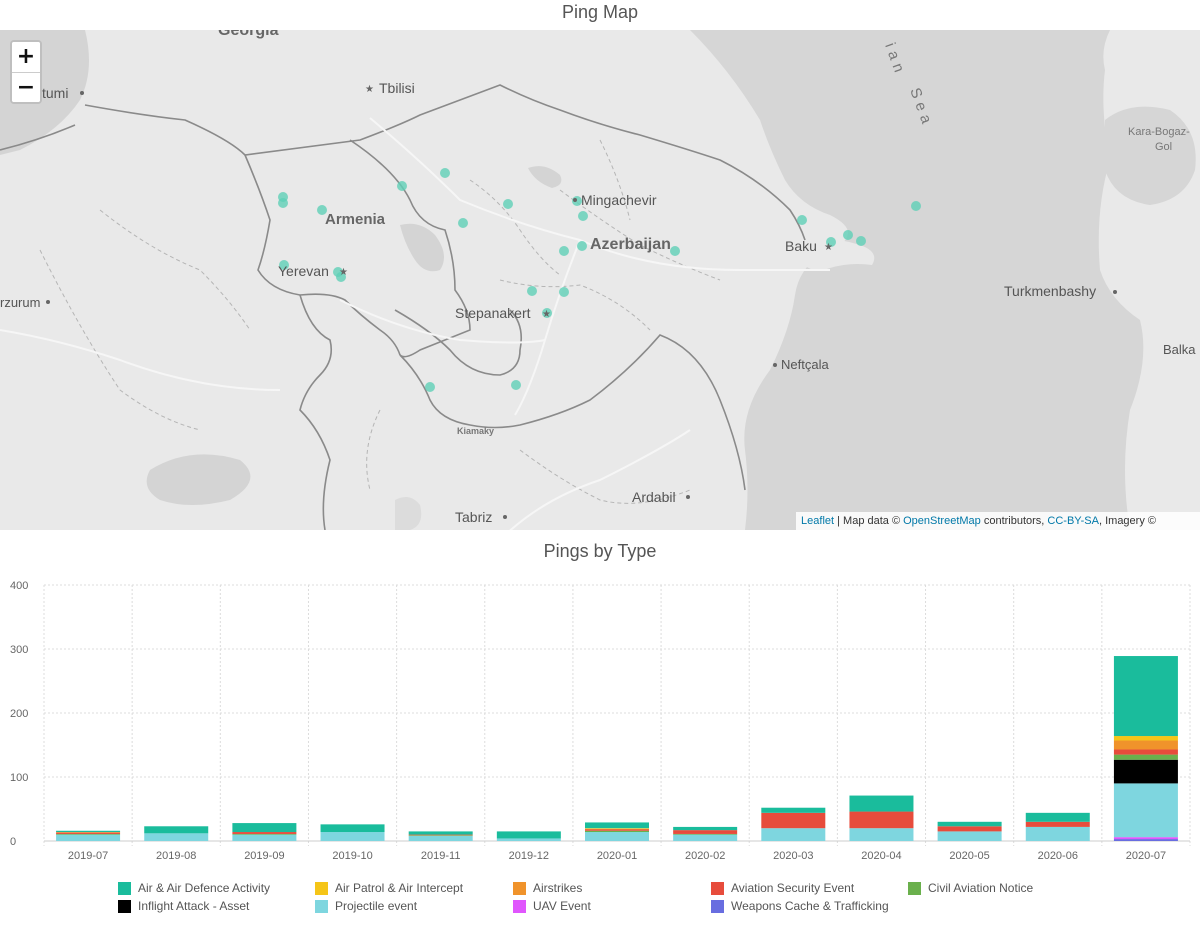  Describe the element at coordinates (586, 202) in the screenshot. I see `capital-stars: ★ ★ ★ ★` at that location.